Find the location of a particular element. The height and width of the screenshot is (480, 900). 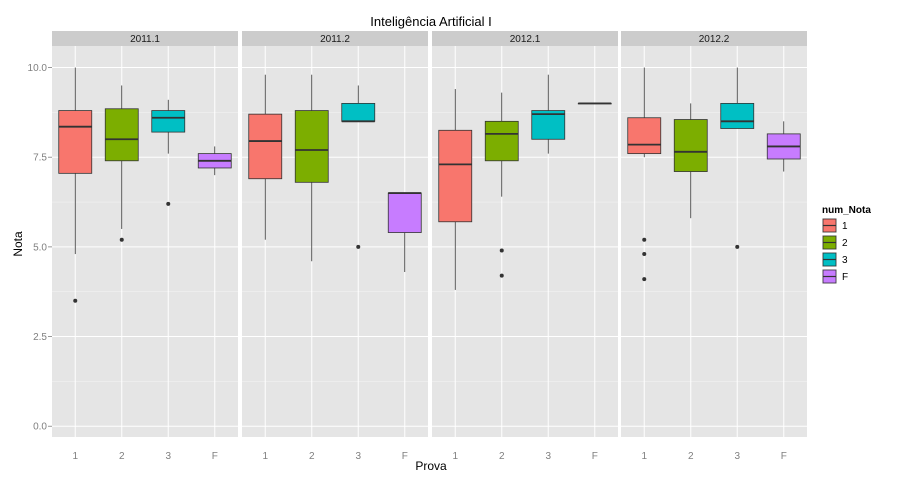

box-2011.2-F is located at coordinates (404, 232).